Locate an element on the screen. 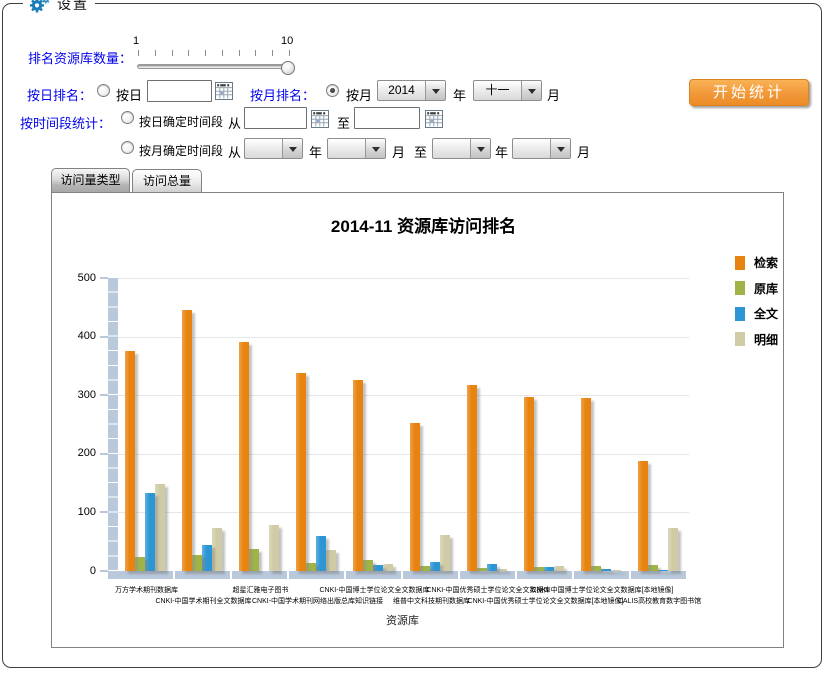  to-year-select is located at coordinates (461, 148).